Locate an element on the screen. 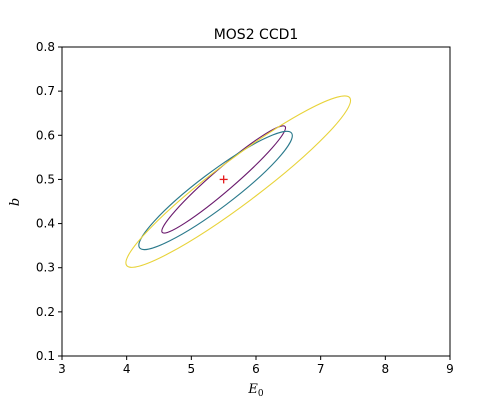 The width and height of the screenshot is (500, 400). x-tick-label: 7 is located at coordinates (321, 369).